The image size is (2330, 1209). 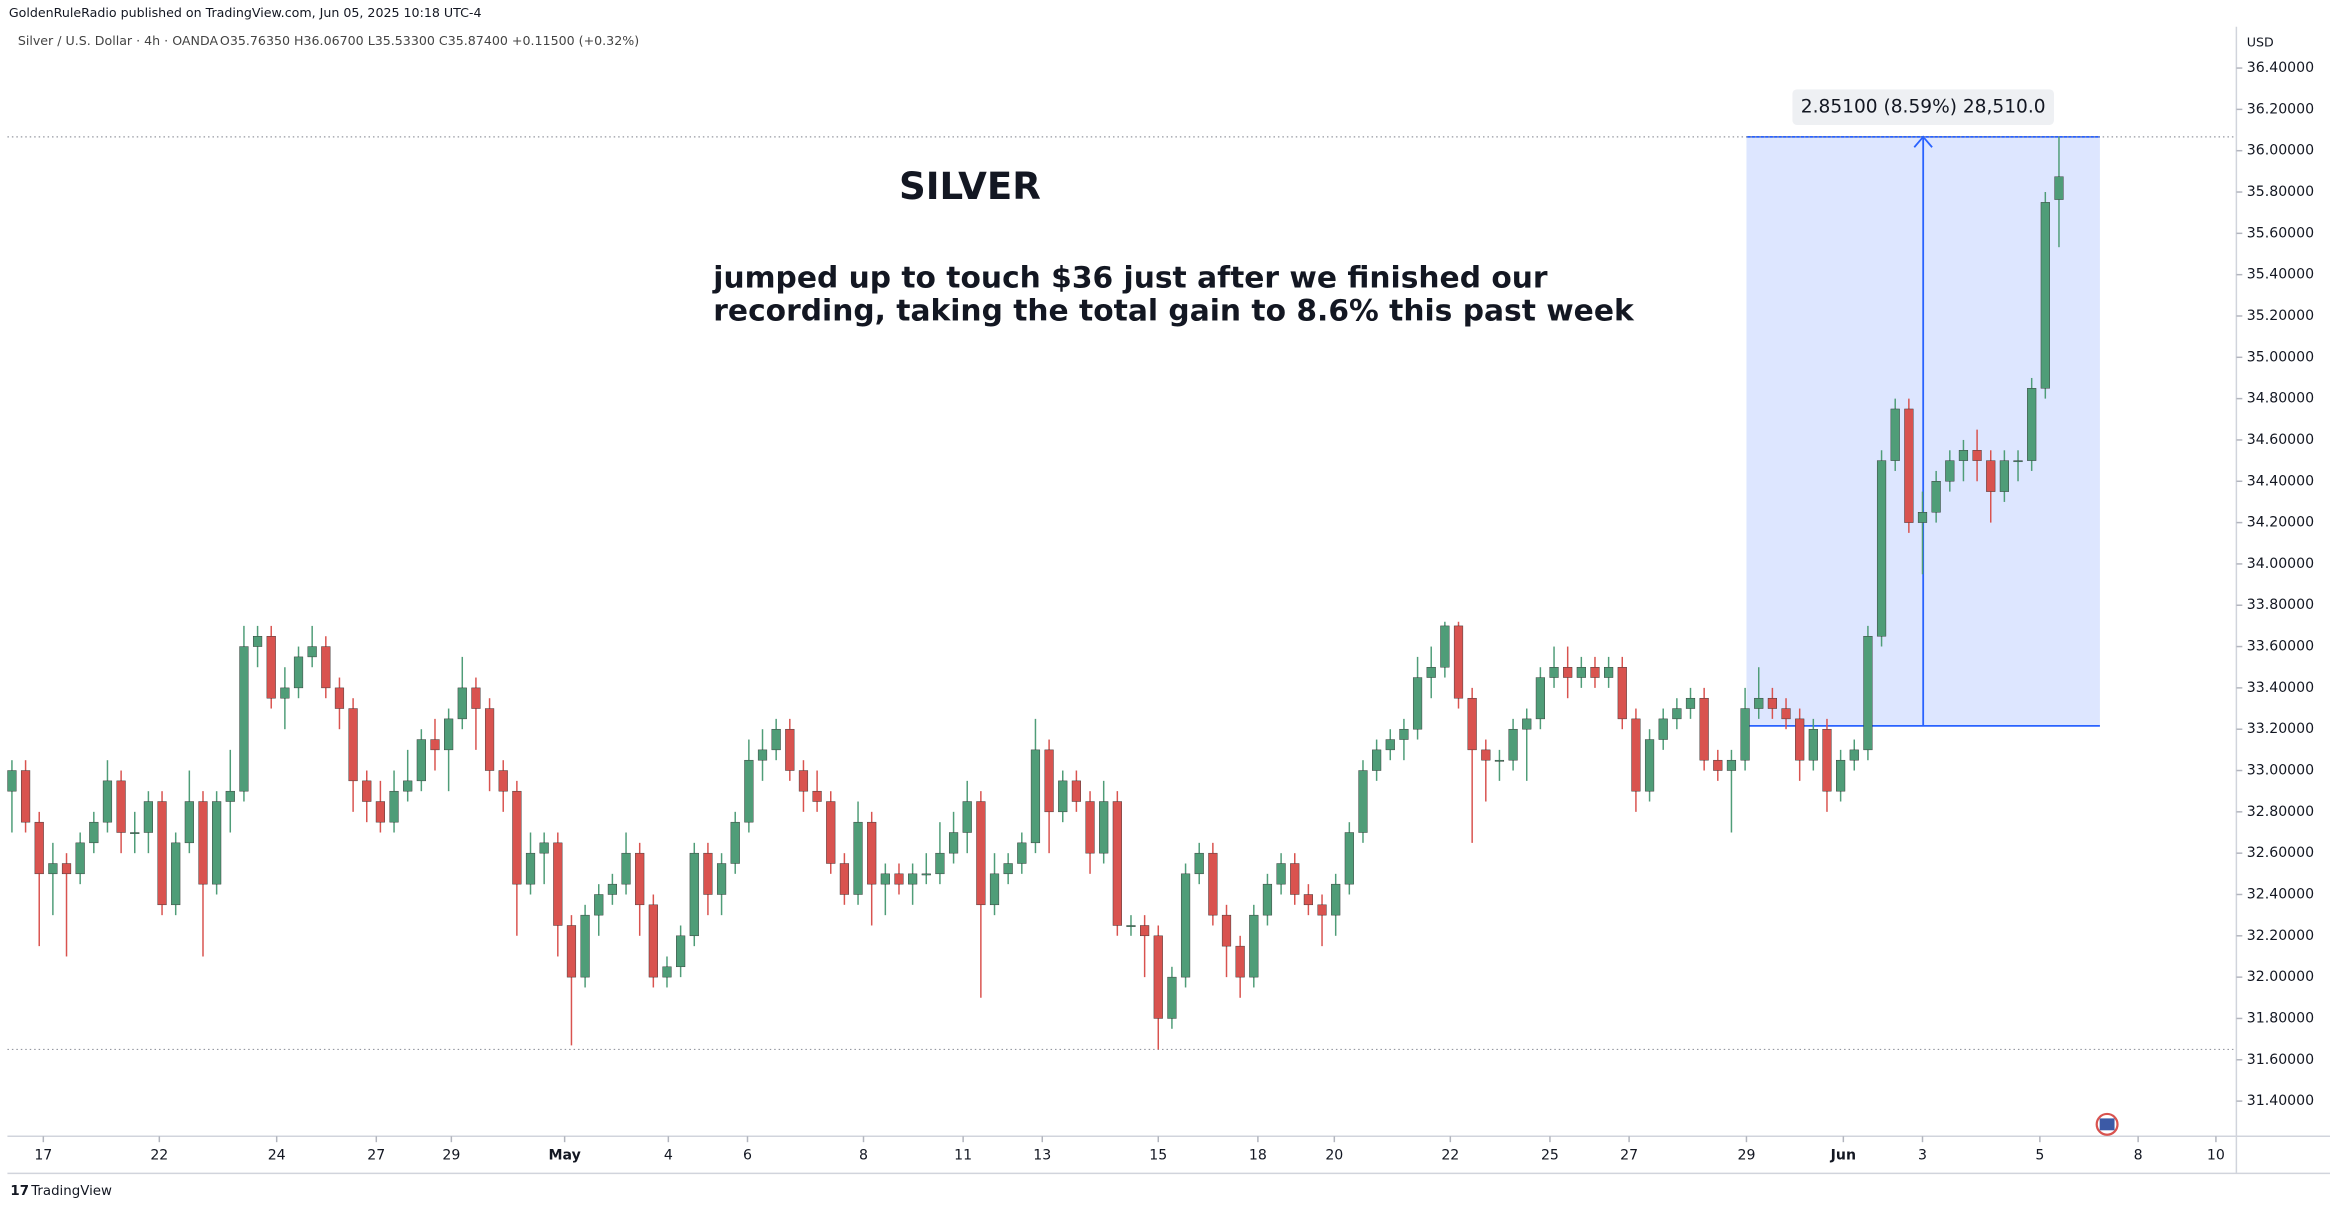 I want to click on x-tick-label: Jun, so click(x=1843, y=1156).